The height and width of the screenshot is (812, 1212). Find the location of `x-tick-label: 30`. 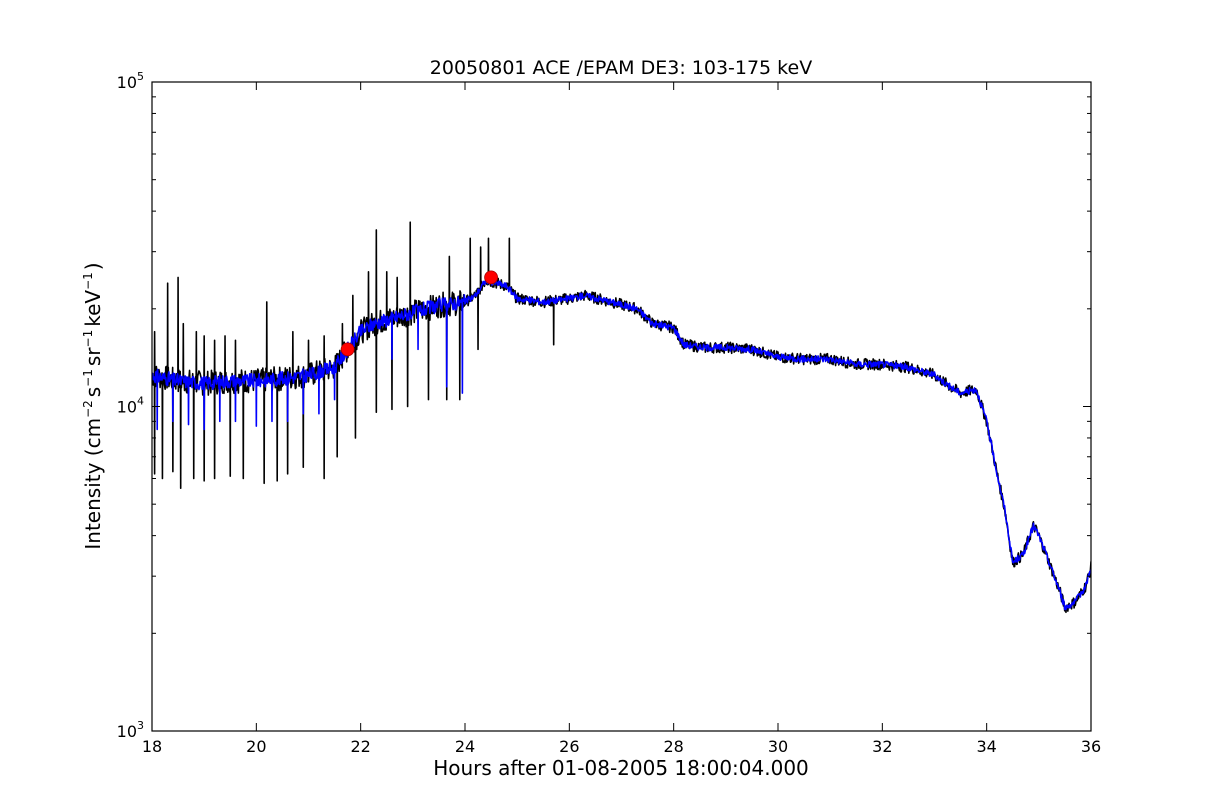

x-tick-label: 30 is located at coordinates (778, 746).